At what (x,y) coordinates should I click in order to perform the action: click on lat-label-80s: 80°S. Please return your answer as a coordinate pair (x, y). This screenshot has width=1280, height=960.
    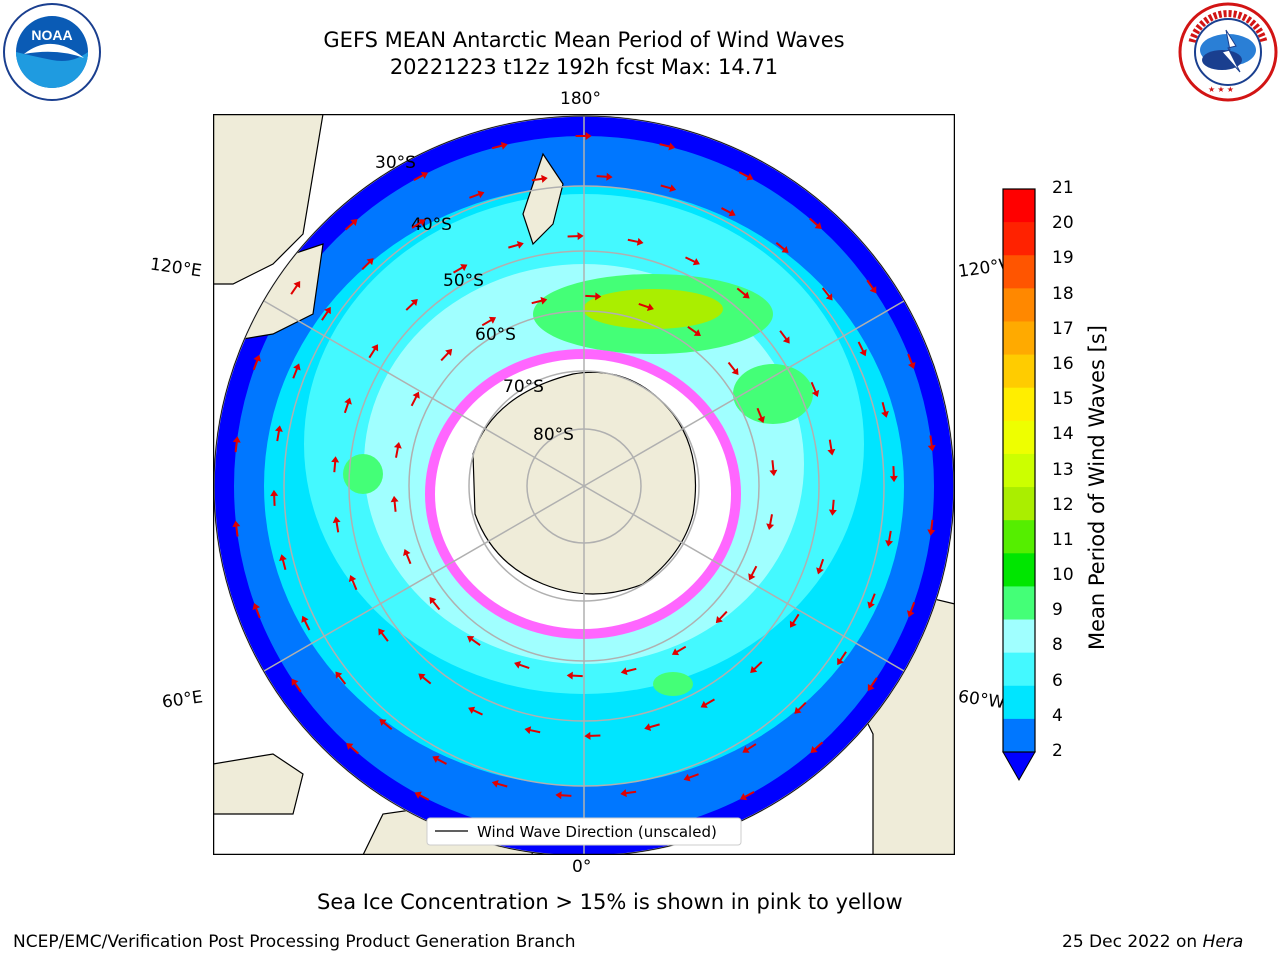
    Looking at the image, I should click on (553, 435).